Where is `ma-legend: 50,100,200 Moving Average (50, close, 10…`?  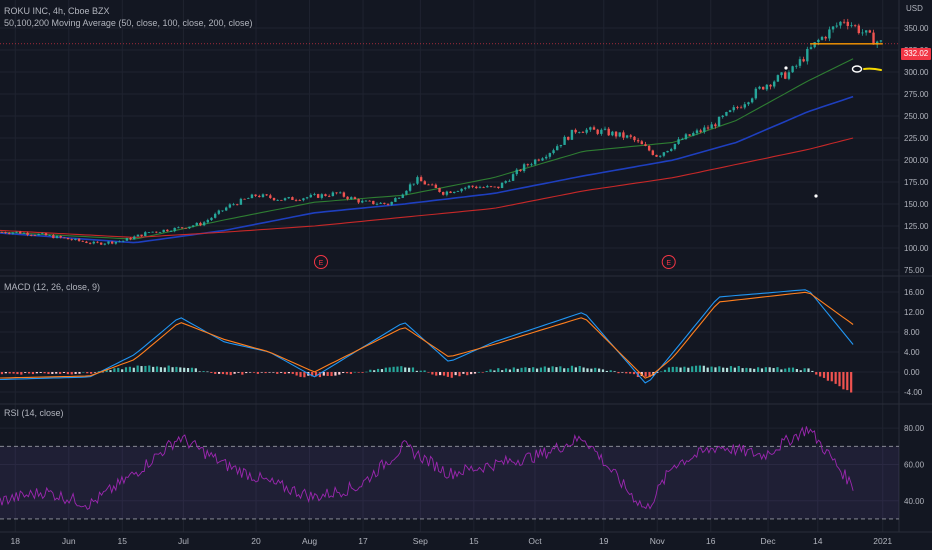
ma-legend: 50,100,200 Moving Average (50, close, 10… is located at coordinates (128, 23).